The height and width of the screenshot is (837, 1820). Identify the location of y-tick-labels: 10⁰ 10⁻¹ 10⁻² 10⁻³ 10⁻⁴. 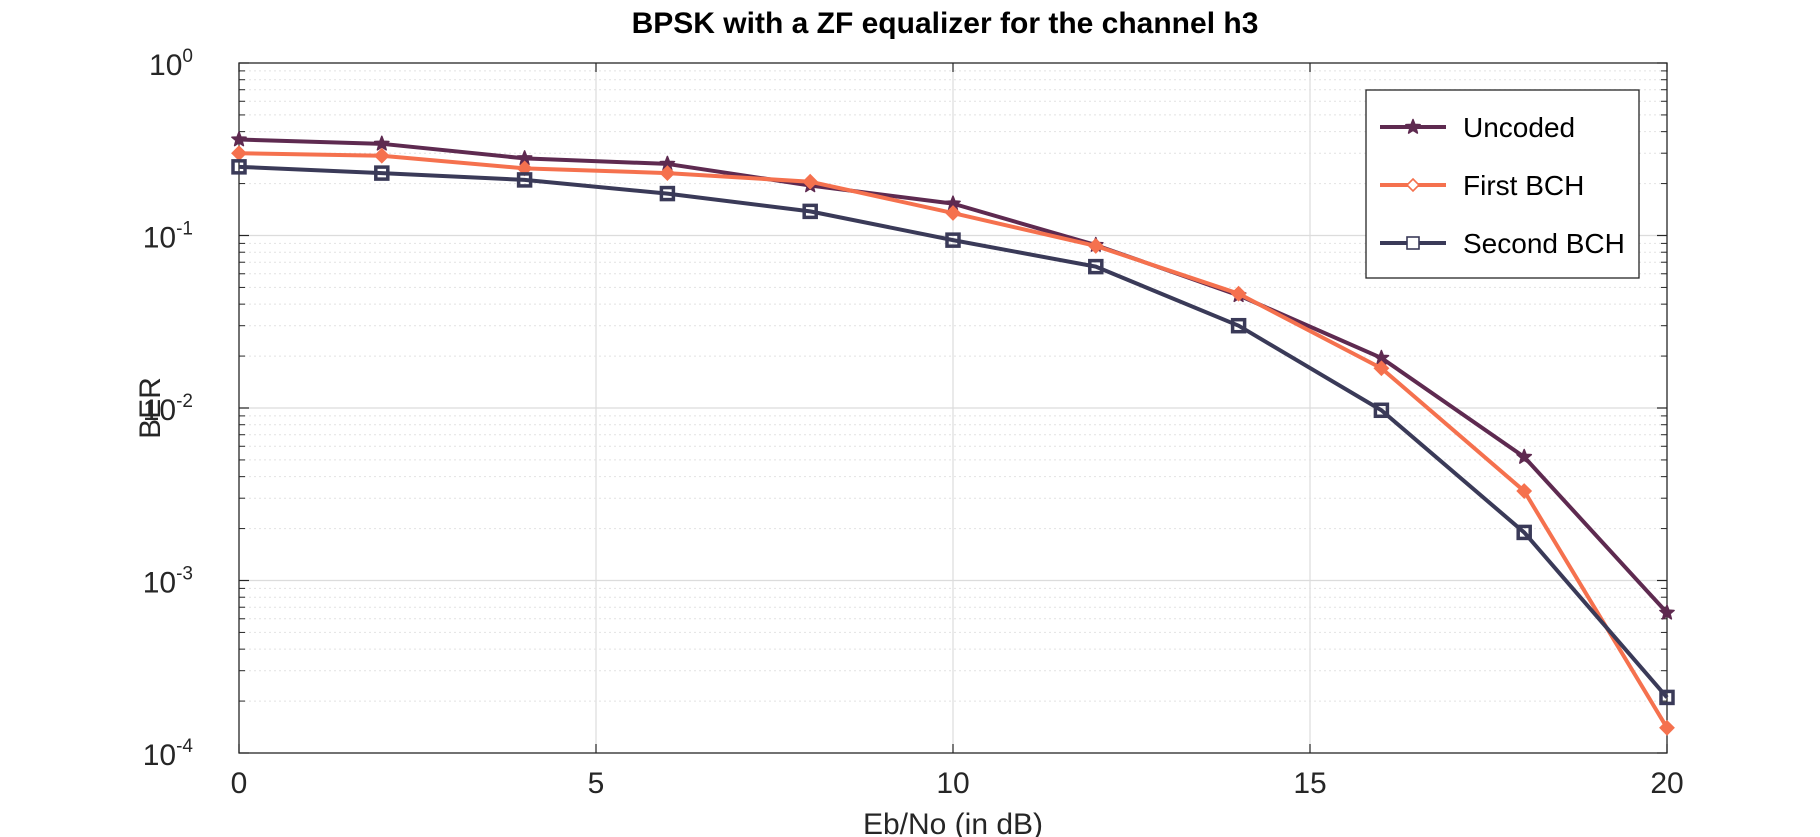
(168, 409).